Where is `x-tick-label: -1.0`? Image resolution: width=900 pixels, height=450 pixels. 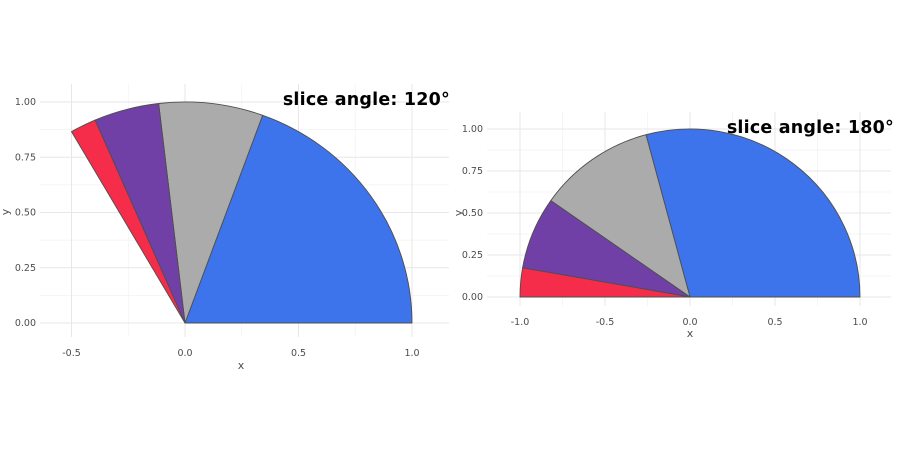 x-tick-label: -1.0 is located at coordinates (520, 322).